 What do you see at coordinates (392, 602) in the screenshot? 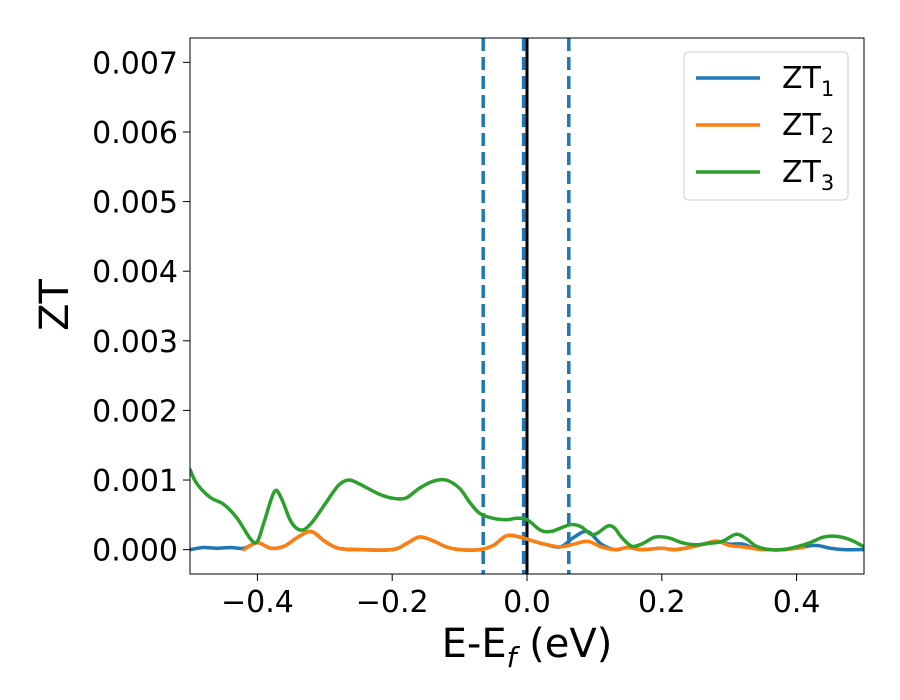
I see `x-tick-label: −0.2` at bounding box center [392, 602].